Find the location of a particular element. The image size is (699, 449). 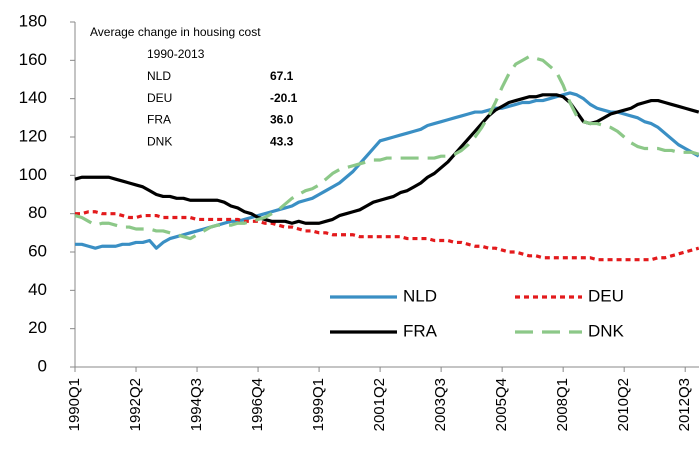

inset: Average change in housing cost 1990-2013 is located at coordinates (175, 43).